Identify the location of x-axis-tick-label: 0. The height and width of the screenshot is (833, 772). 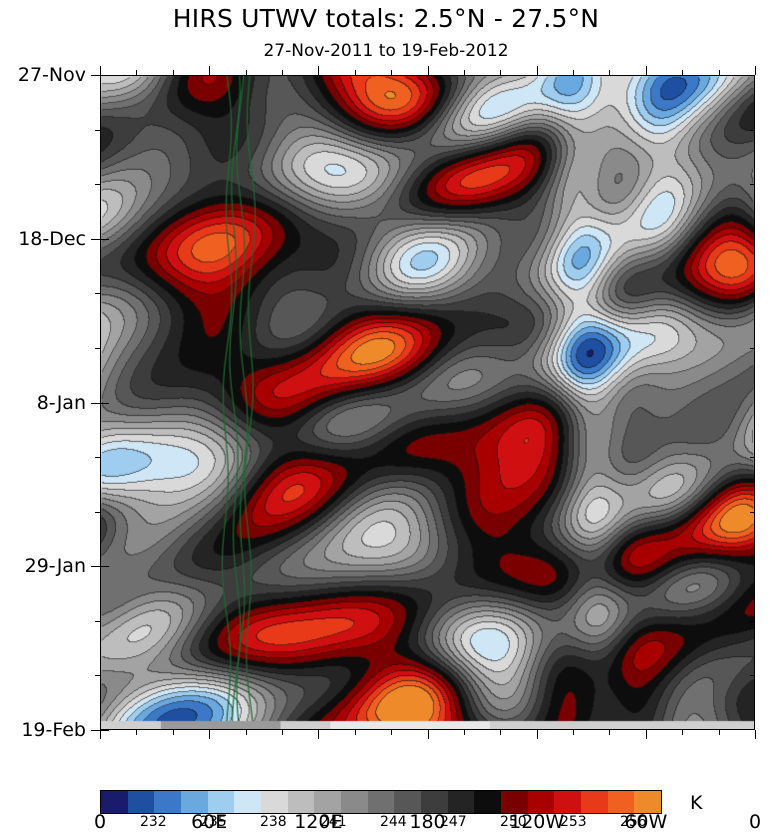
(100, 822).